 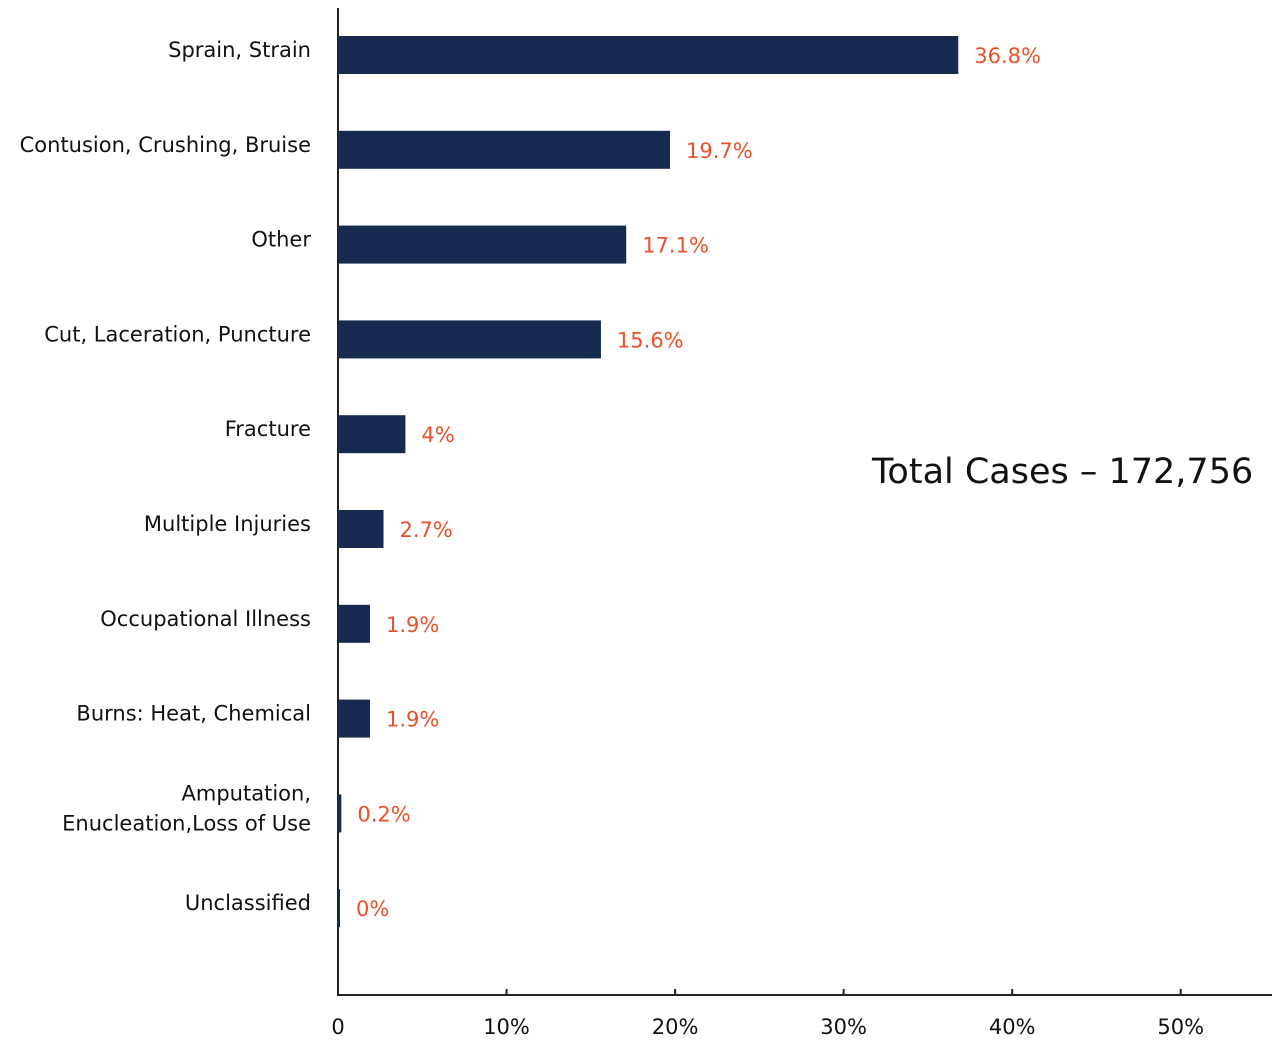 I want to click on x-tick-label: 10%, so click(x=506, y=1027).